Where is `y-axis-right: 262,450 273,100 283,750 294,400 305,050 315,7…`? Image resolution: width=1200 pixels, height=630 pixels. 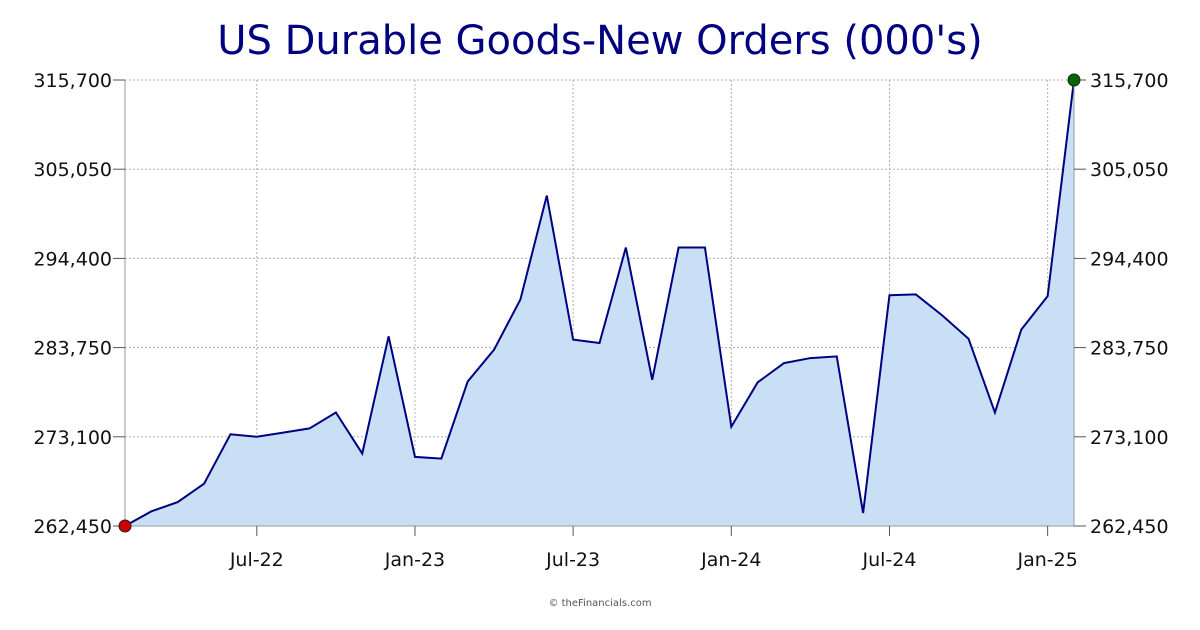
y-axis-right: 262,450 273,100 283,750 294,400 305,050 315,7… is located at coordinates (1121, 304).